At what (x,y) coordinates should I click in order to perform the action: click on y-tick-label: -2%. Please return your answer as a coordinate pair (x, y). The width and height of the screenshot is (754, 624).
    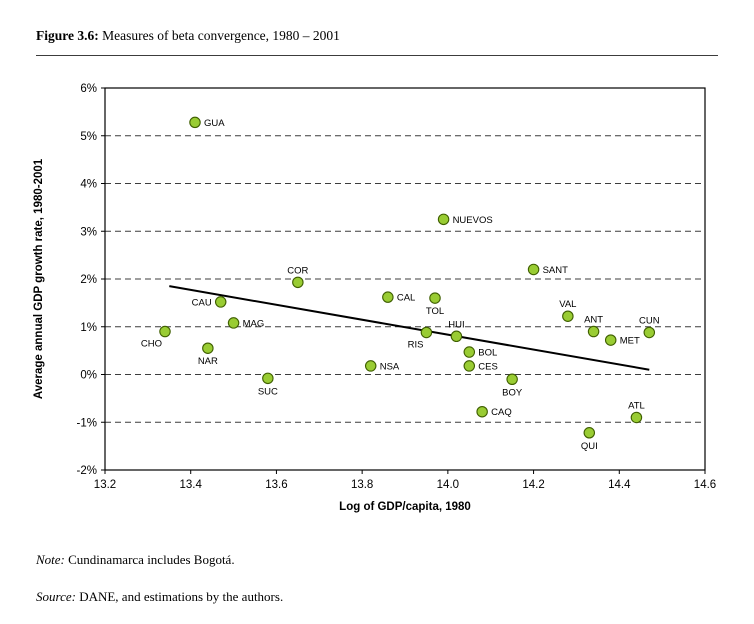
    Looking at the image, I should click on (87, 471).